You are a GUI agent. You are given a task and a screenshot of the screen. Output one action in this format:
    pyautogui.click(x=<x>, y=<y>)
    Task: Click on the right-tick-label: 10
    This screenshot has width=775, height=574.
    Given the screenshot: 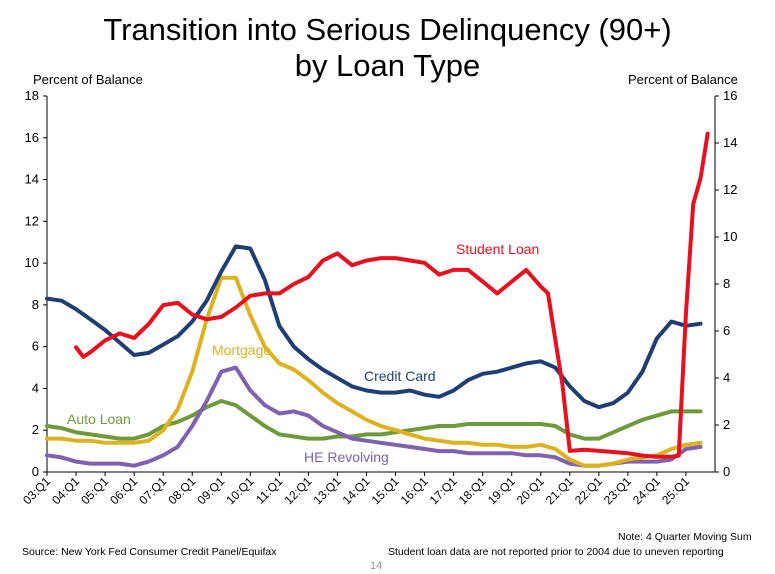 What is the action you would take?
    pyautogui.click(x=730, y=236)
    